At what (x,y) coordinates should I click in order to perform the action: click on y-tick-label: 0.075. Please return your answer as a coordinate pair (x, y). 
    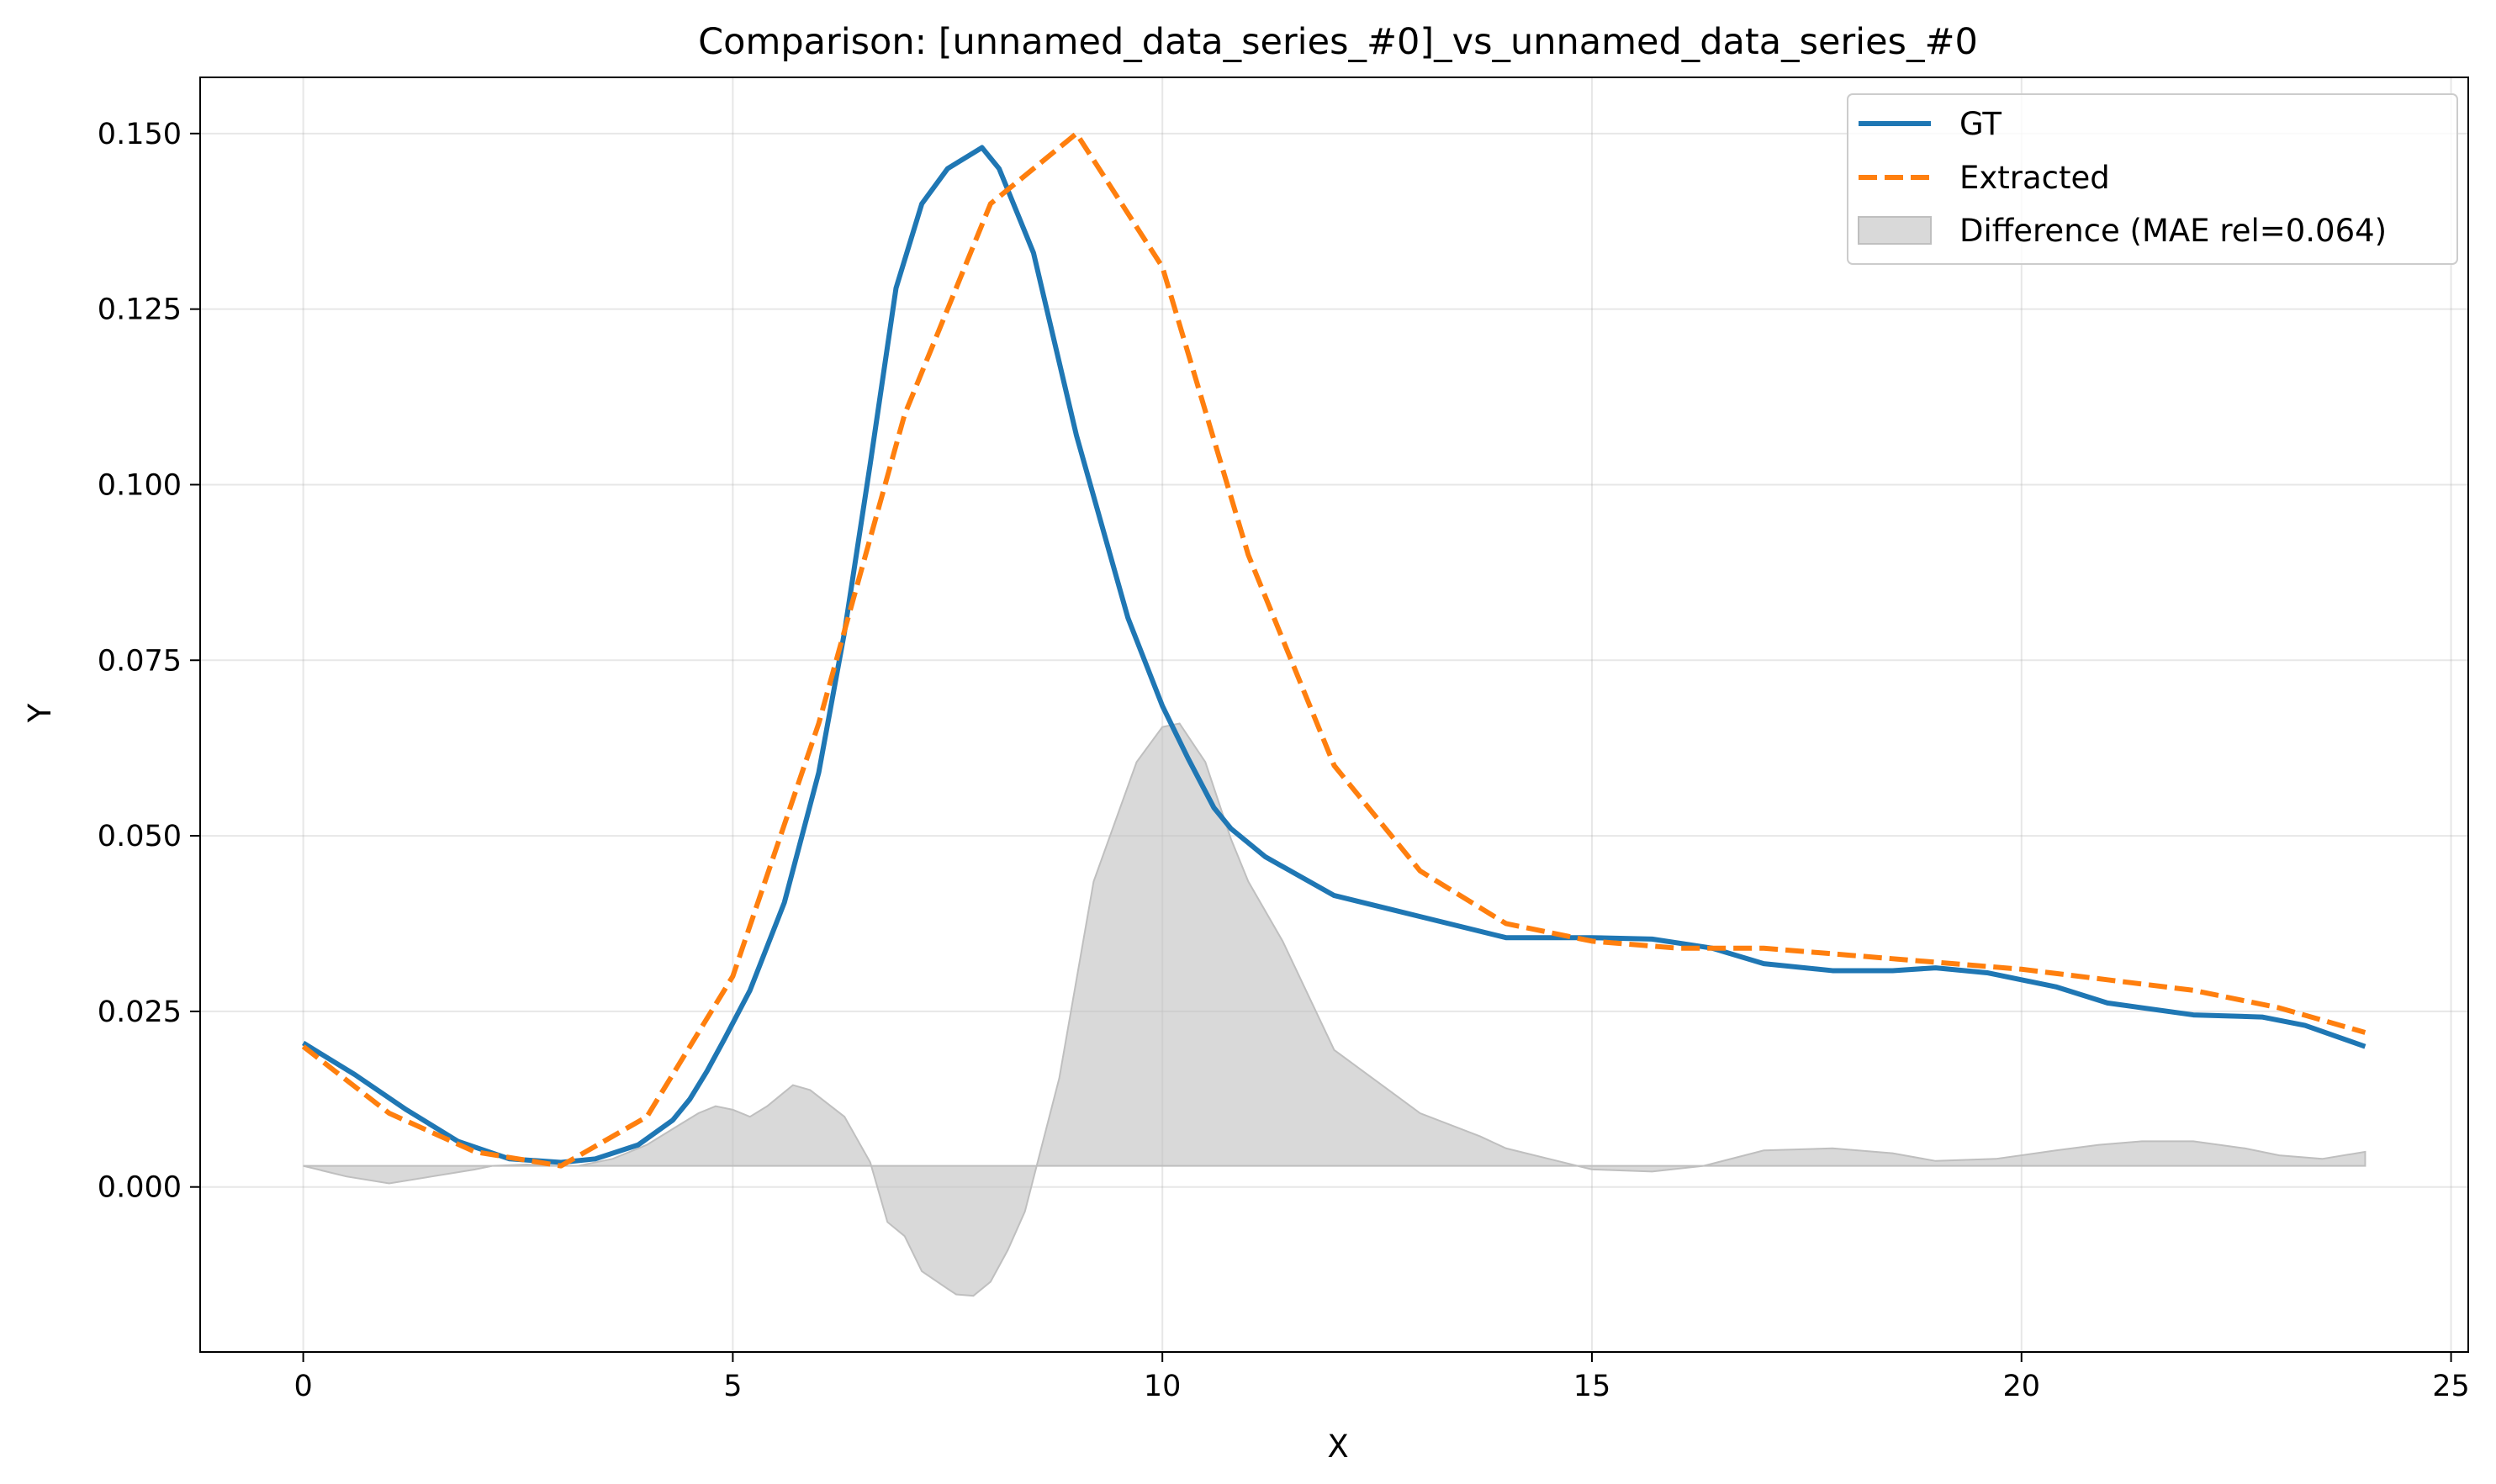
    Looking at the image, I should click on (140, 661).